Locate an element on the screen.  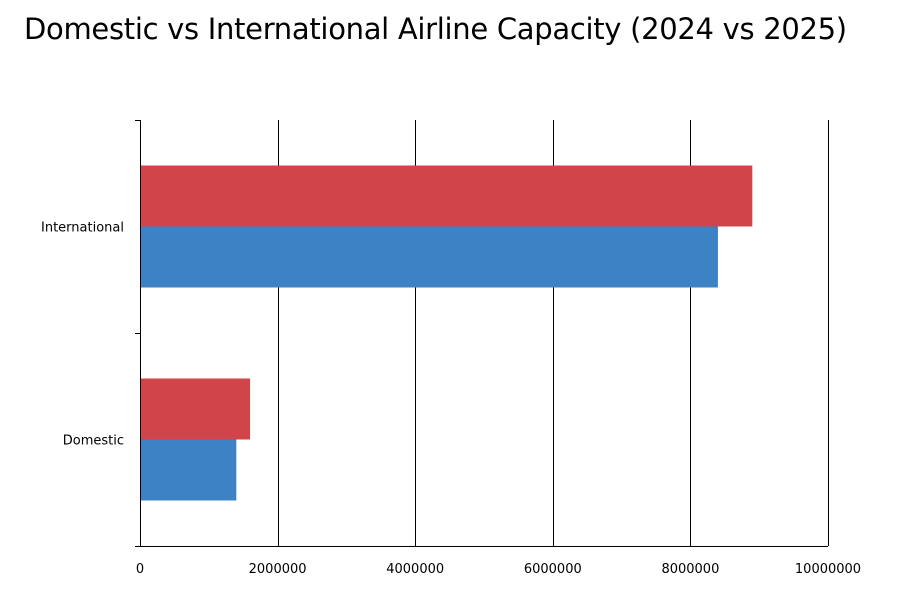
x-tick-label: 4000000 is located at coordinates (415, 569).